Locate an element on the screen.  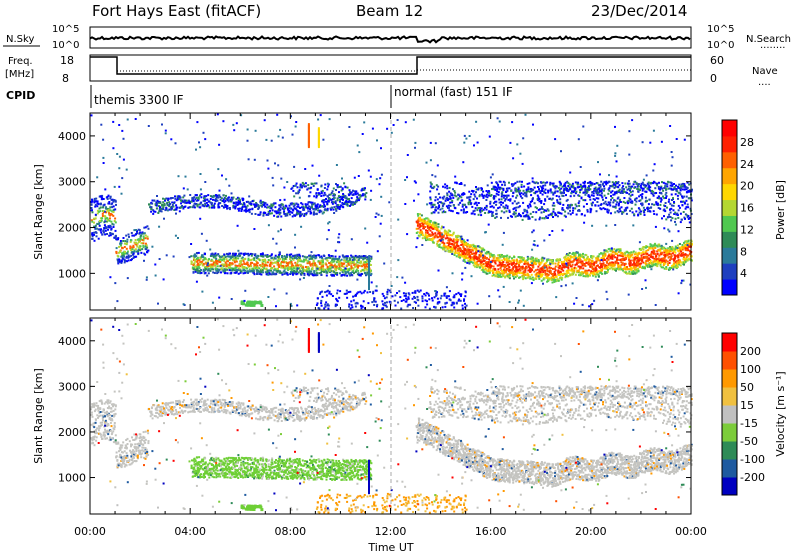
cpid-segment-1: themis 3300 IF is located at coordinates (139, 100).